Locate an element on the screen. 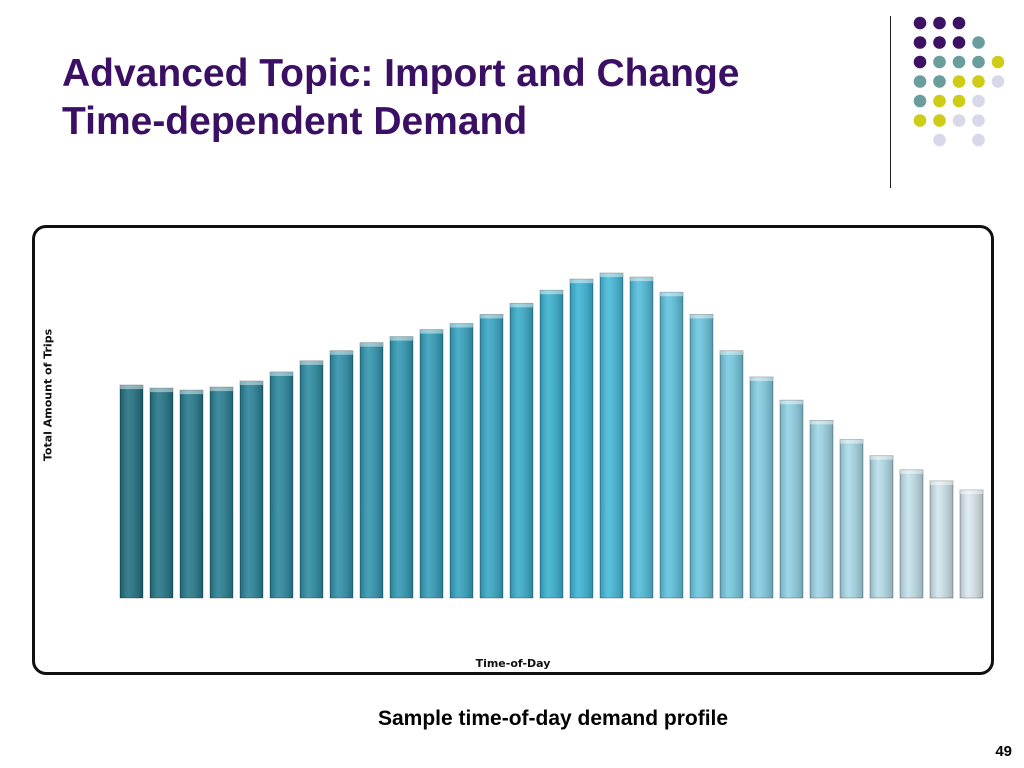 The width and height of the screenshot is (1024, 768). page-number: 49 is located at coordinates (1003, 751).